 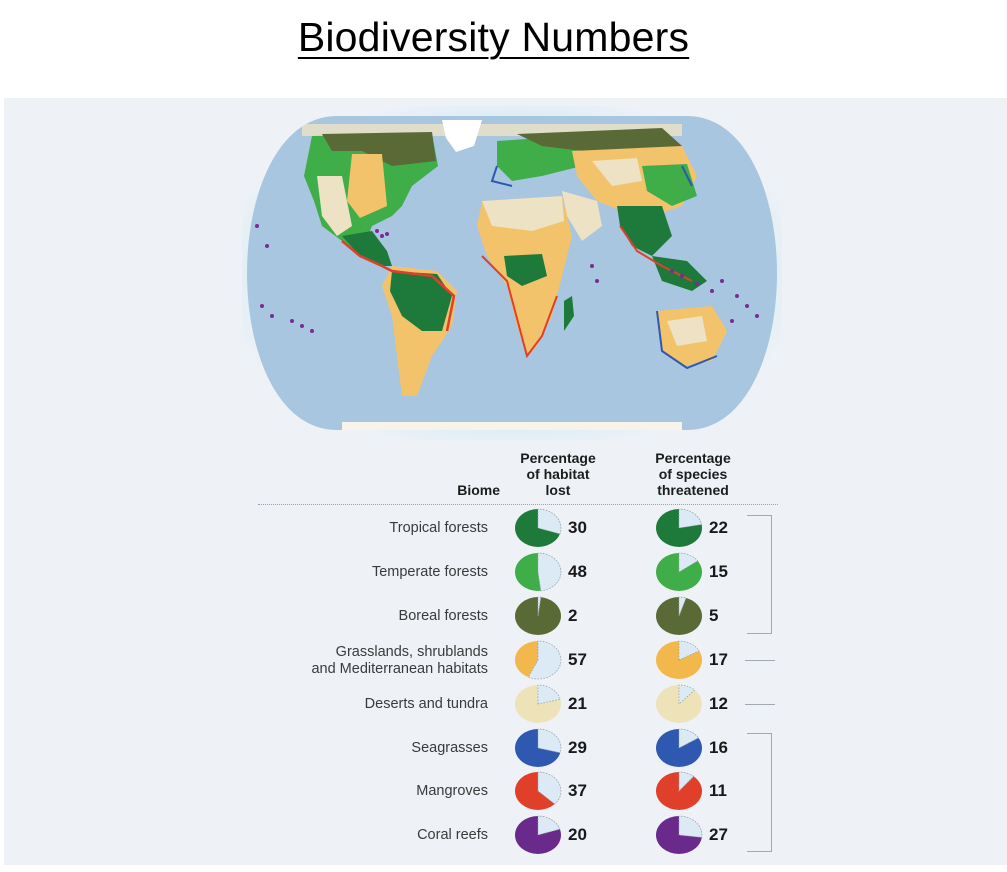 I want to click on table-row: Mangroves 37 11, so click(x=520, y=791).